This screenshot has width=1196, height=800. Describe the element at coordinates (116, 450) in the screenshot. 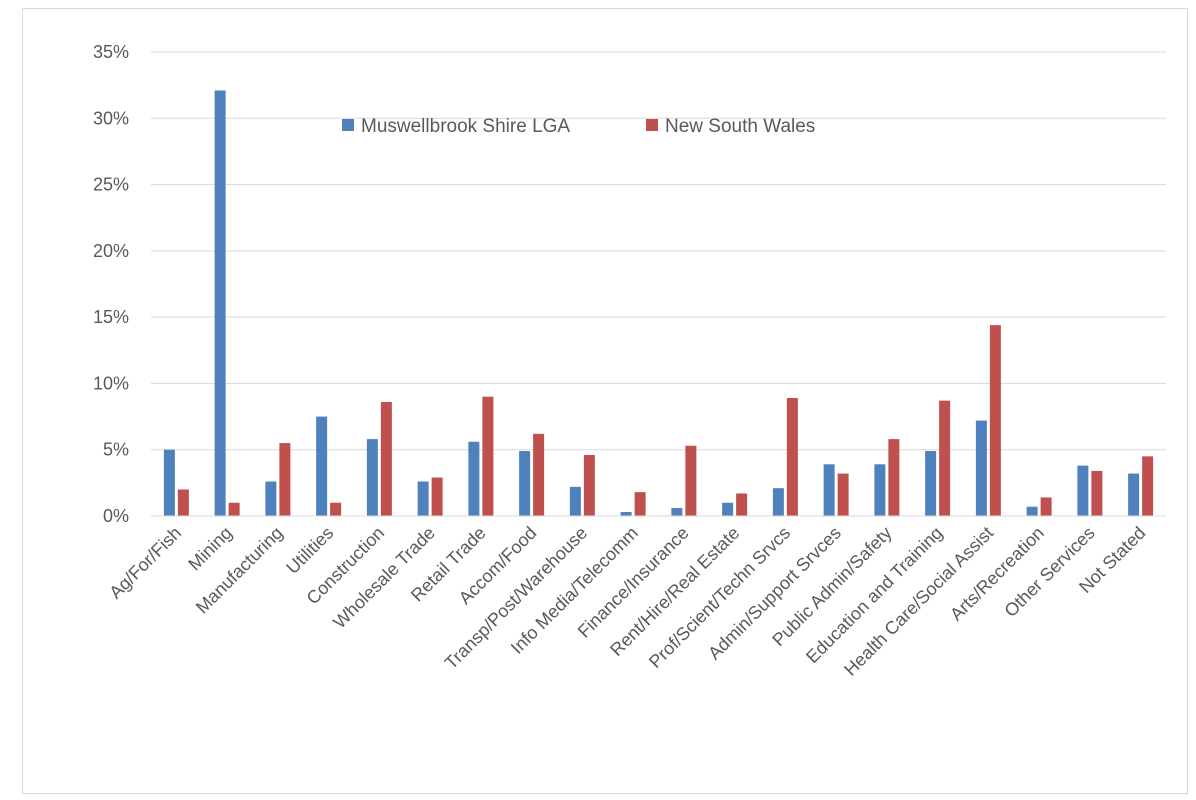

I see `y-tick-label: 5%` at that location.